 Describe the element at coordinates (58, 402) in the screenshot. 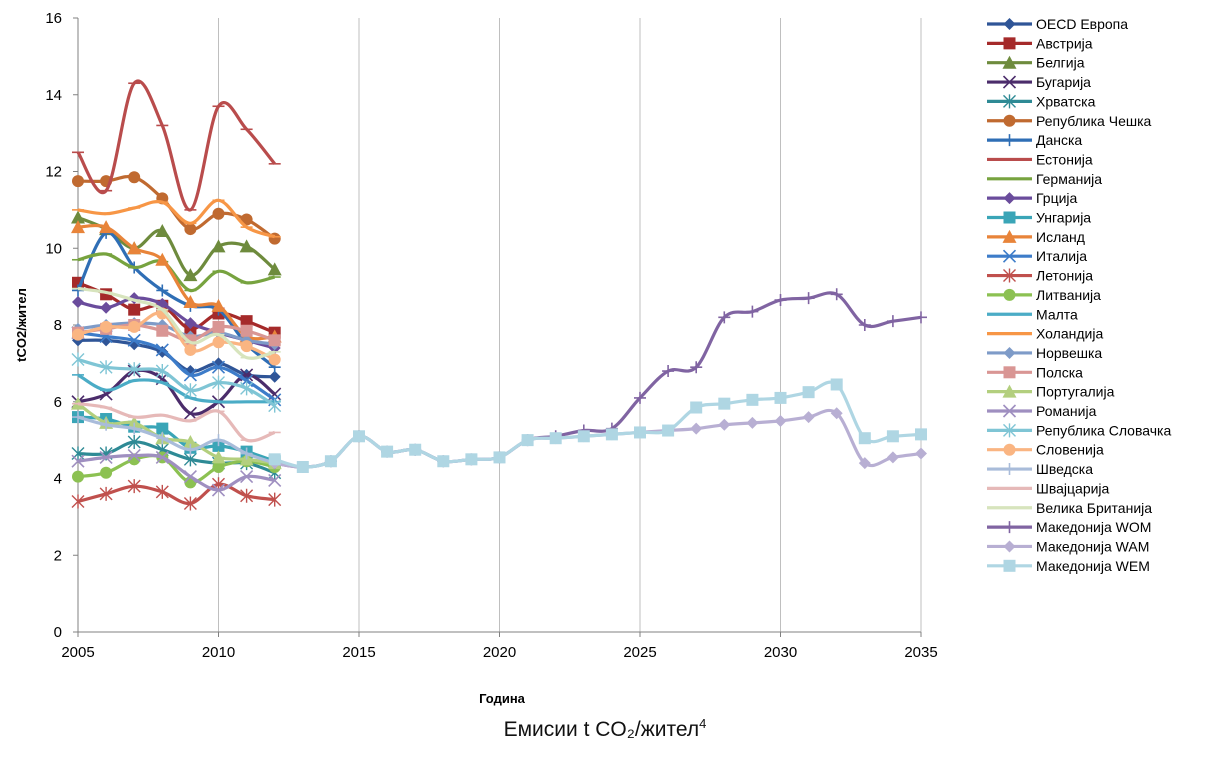

I see `y-tick-label: 6` at that location.